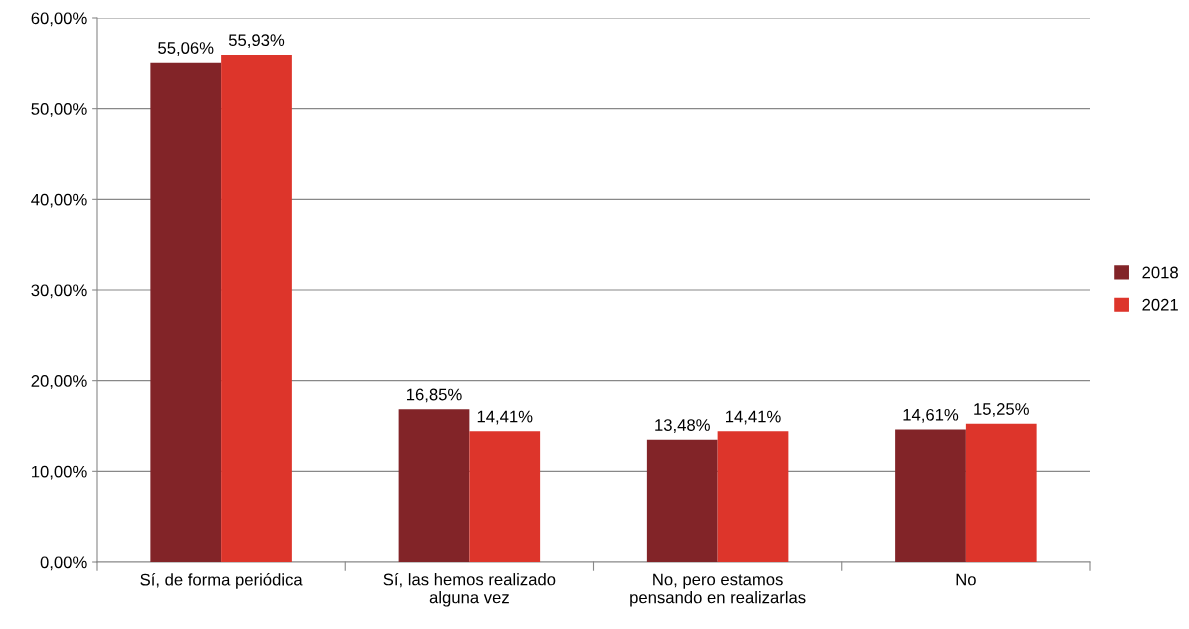 The image size is (1189, 629). I want to click on data-label: 55,93%, so click(256, 41).